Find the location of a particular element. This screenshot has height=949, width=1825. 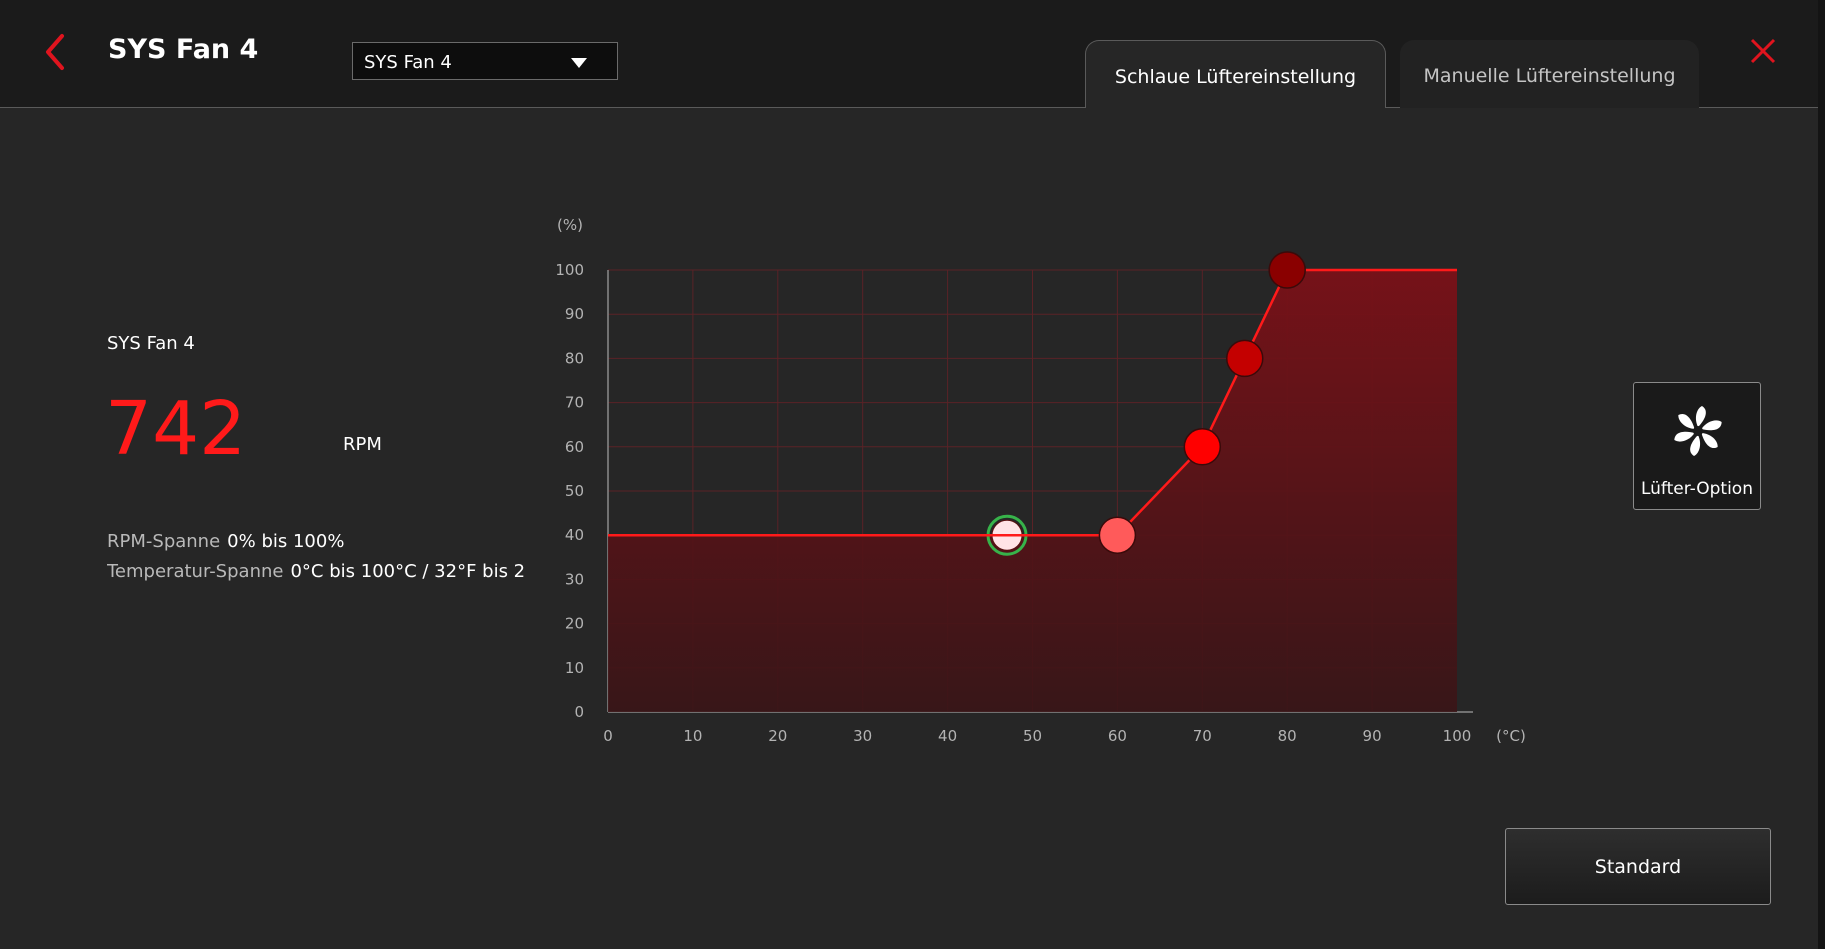

y-tick-label: 60 is located at coordinates (574, 447).